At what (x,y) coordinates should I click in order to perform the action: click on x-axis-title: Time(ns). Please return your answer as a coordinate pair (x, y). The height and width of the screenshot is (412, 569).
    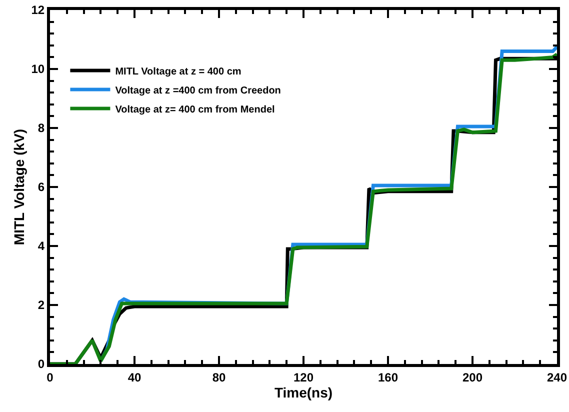
    Looking at the image, I should click on (303, 392).